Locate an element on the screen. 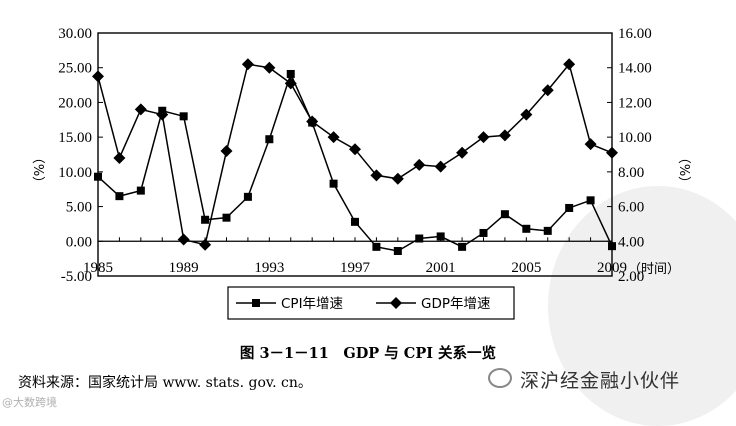 This screenshot has height=426, width=736. left-tick-label: 10.00 is located at coordinates (75, 173).